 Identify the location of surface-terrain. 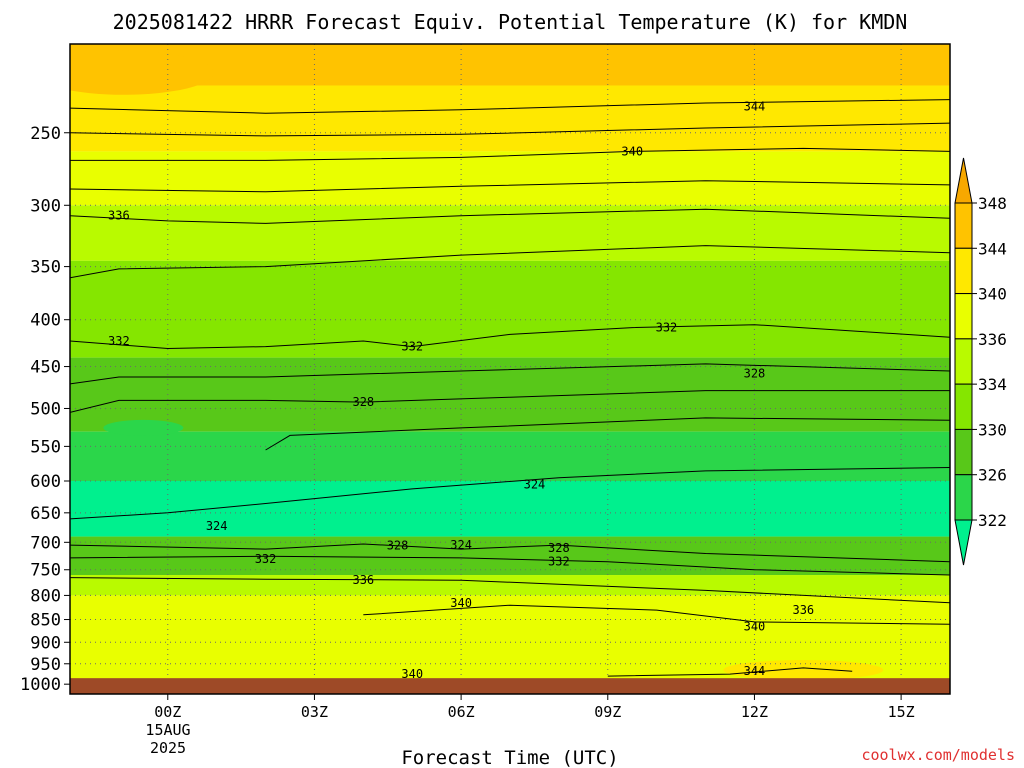
(510, 686).